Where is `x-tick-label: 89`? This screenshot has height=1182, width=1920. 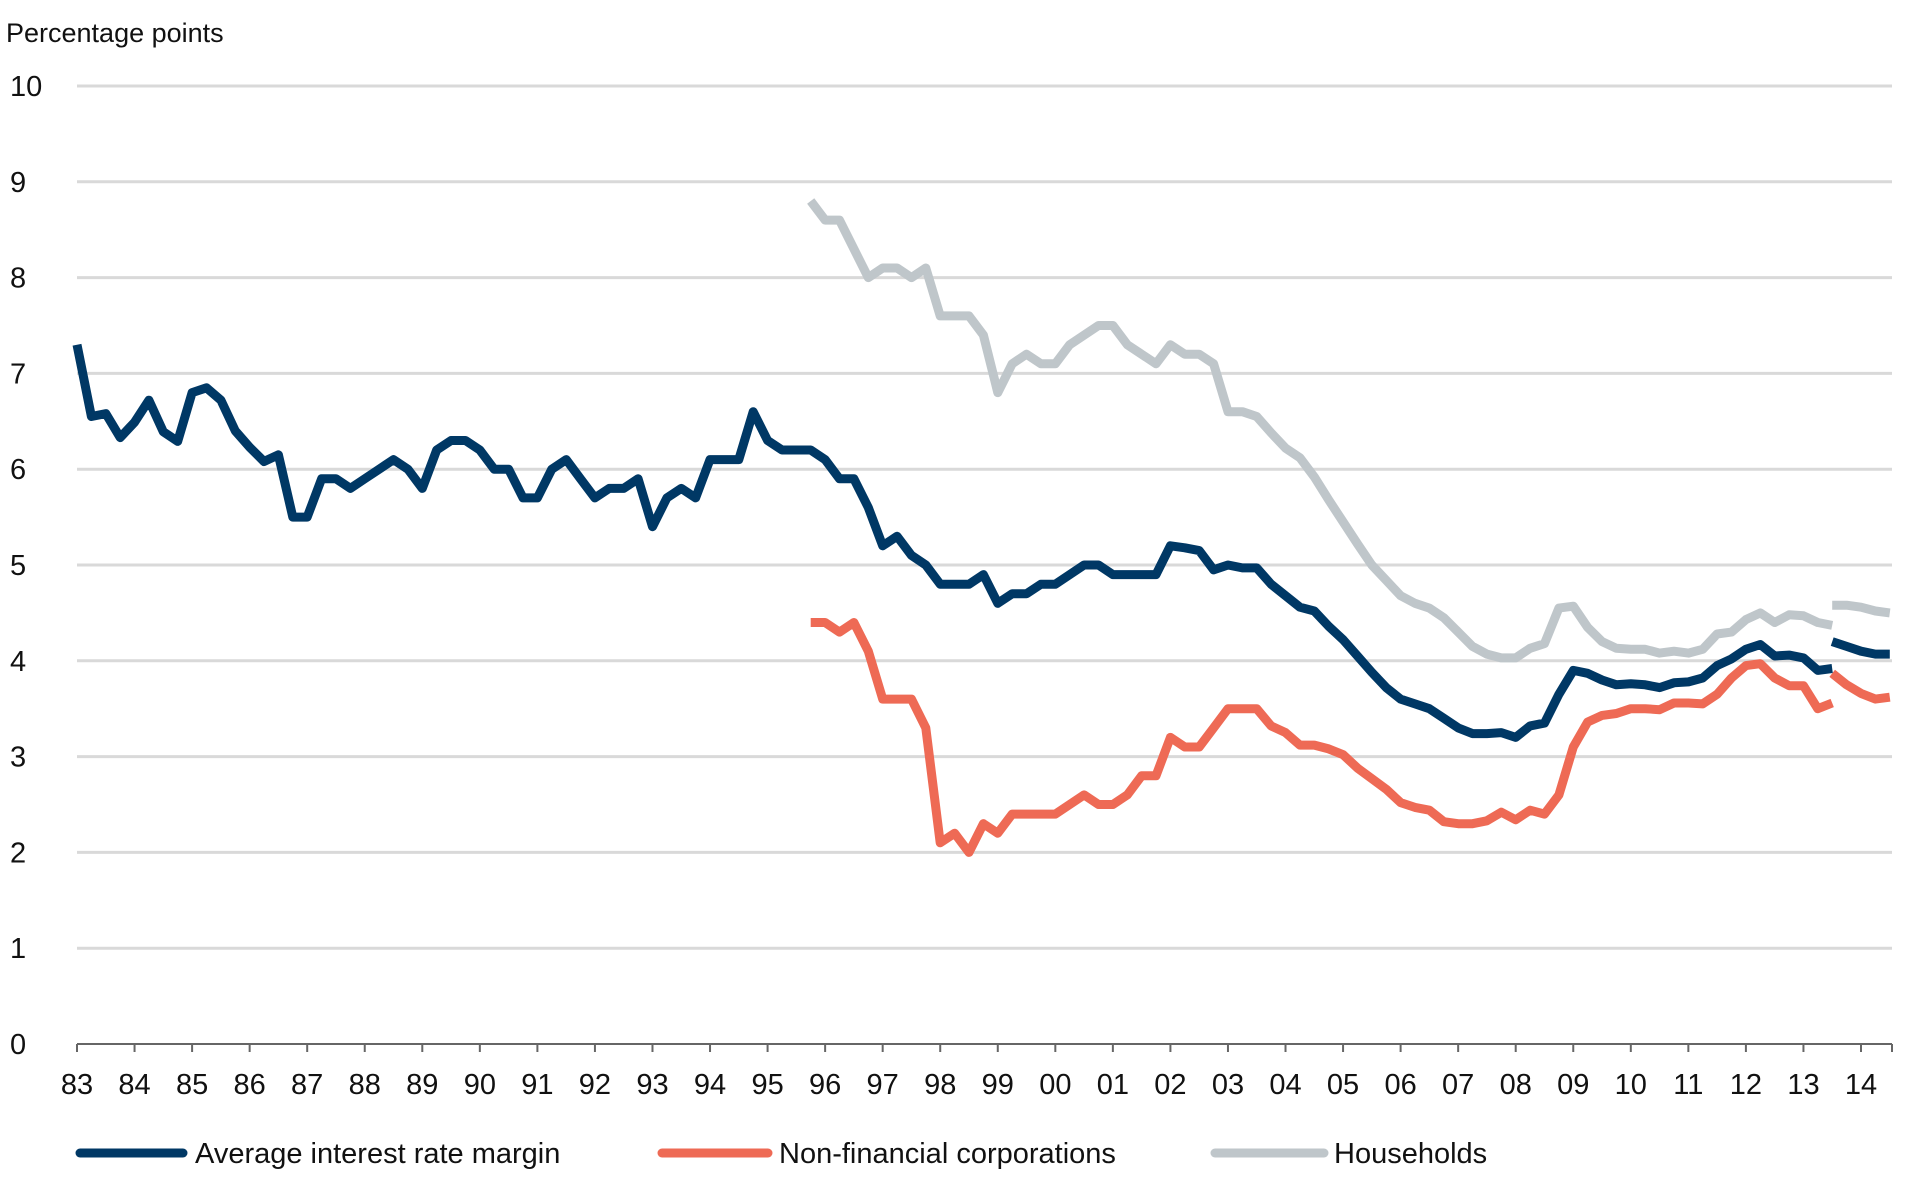 x-tick-label: 89 is located at coordinates (422, 1085).